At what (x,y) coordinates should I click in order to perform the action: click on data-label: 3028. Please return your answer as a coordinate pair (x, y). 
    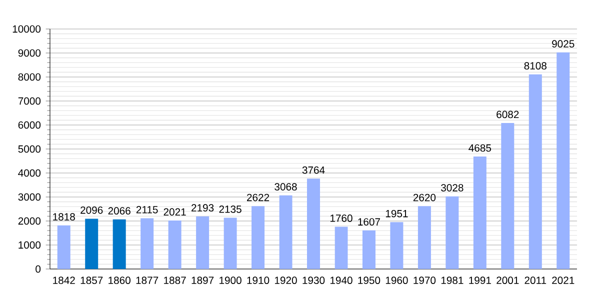
    Looking at the image, I should click on (452, 188).